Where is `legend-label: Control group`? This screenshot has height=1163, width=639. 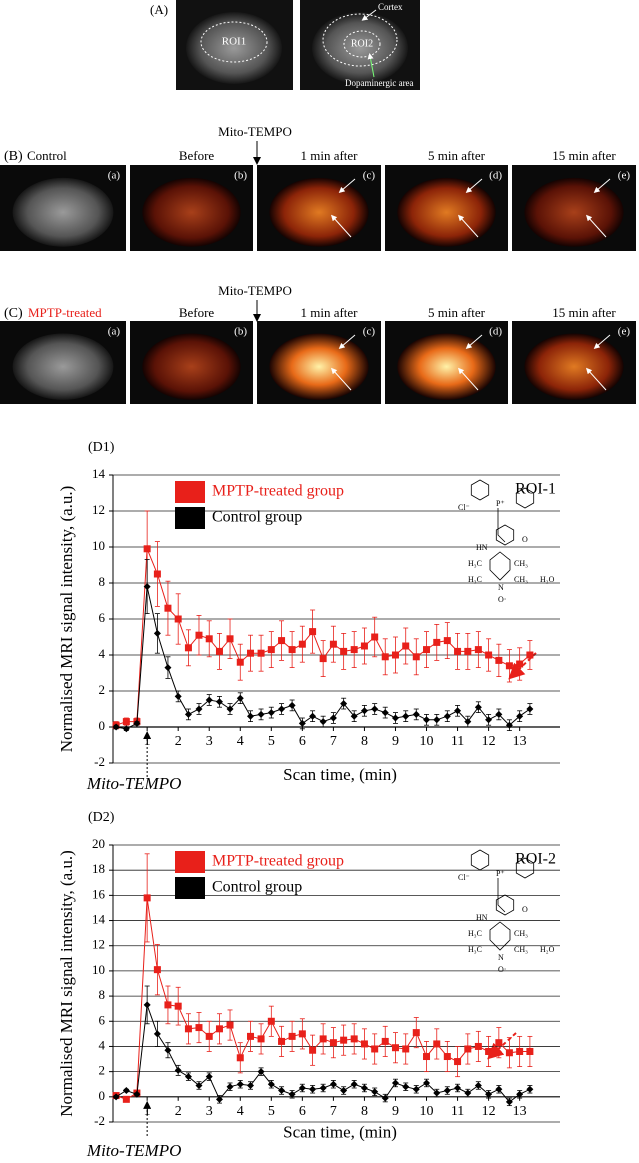
legend-label: Control group is located at coordinates (257, 517).